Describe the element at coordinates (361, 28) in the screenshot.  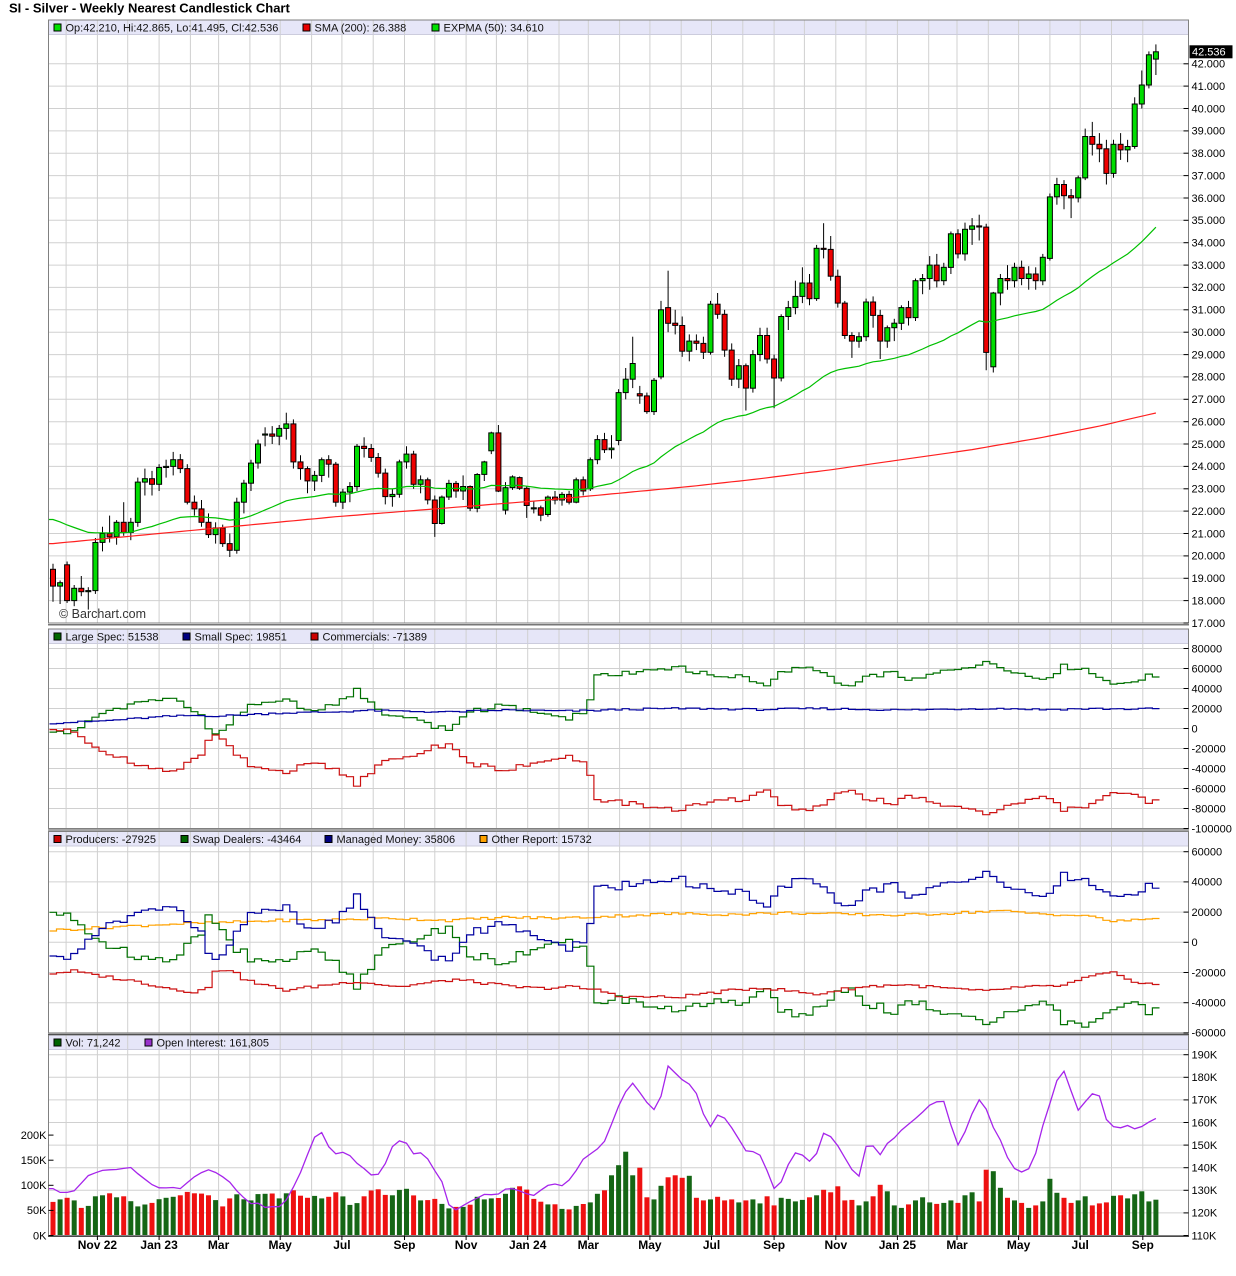
I see `svg-text: SMA (200): 26.388` at that location.